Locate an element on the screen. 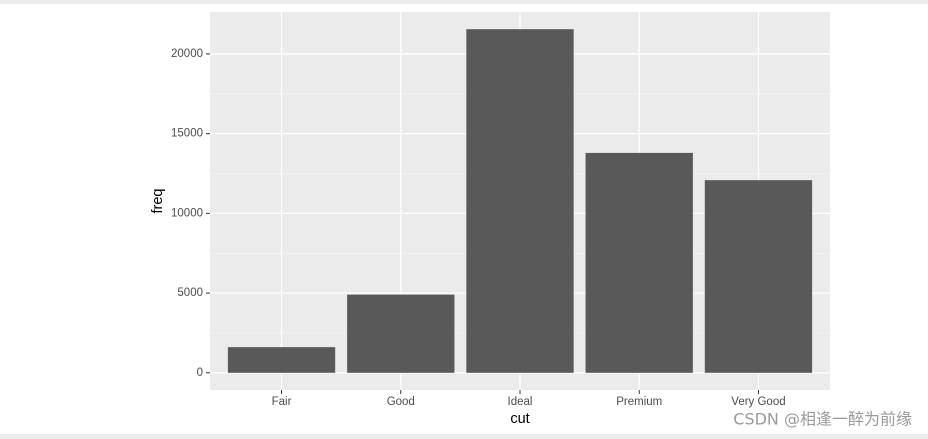 The image size is (928, 439). x-tick-label: Premium is located at coordinates (639, 402).